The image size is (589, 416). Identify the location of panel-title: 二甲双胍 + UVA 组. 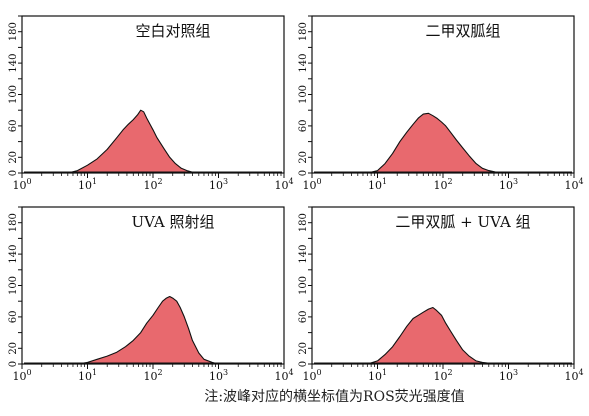
(462, 222).